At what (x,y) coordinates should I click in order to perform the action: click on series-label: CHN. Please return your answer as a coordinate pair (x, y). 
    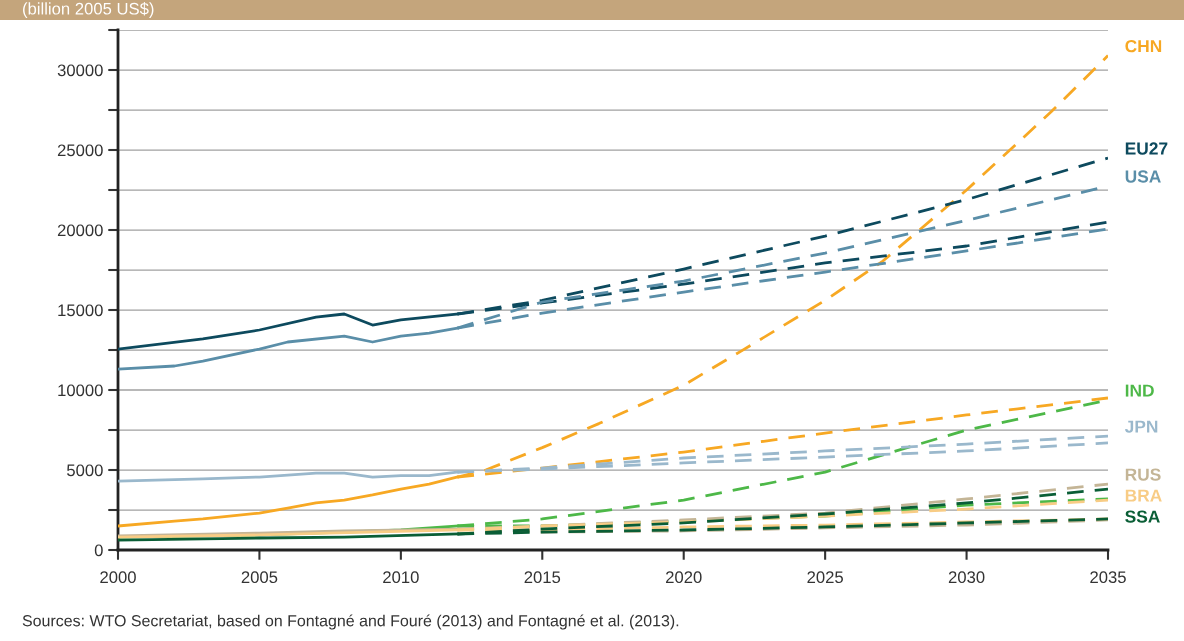
    Looking at the image, I should click on (1143, 46).